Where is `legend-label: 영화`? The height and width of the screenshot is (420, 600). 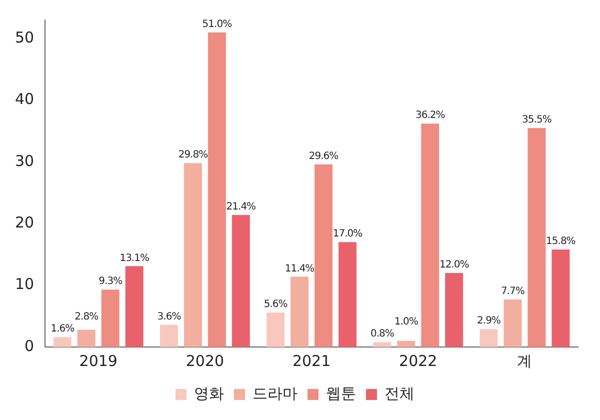
legend-label: 영화 is located at coordinates (209, 393).